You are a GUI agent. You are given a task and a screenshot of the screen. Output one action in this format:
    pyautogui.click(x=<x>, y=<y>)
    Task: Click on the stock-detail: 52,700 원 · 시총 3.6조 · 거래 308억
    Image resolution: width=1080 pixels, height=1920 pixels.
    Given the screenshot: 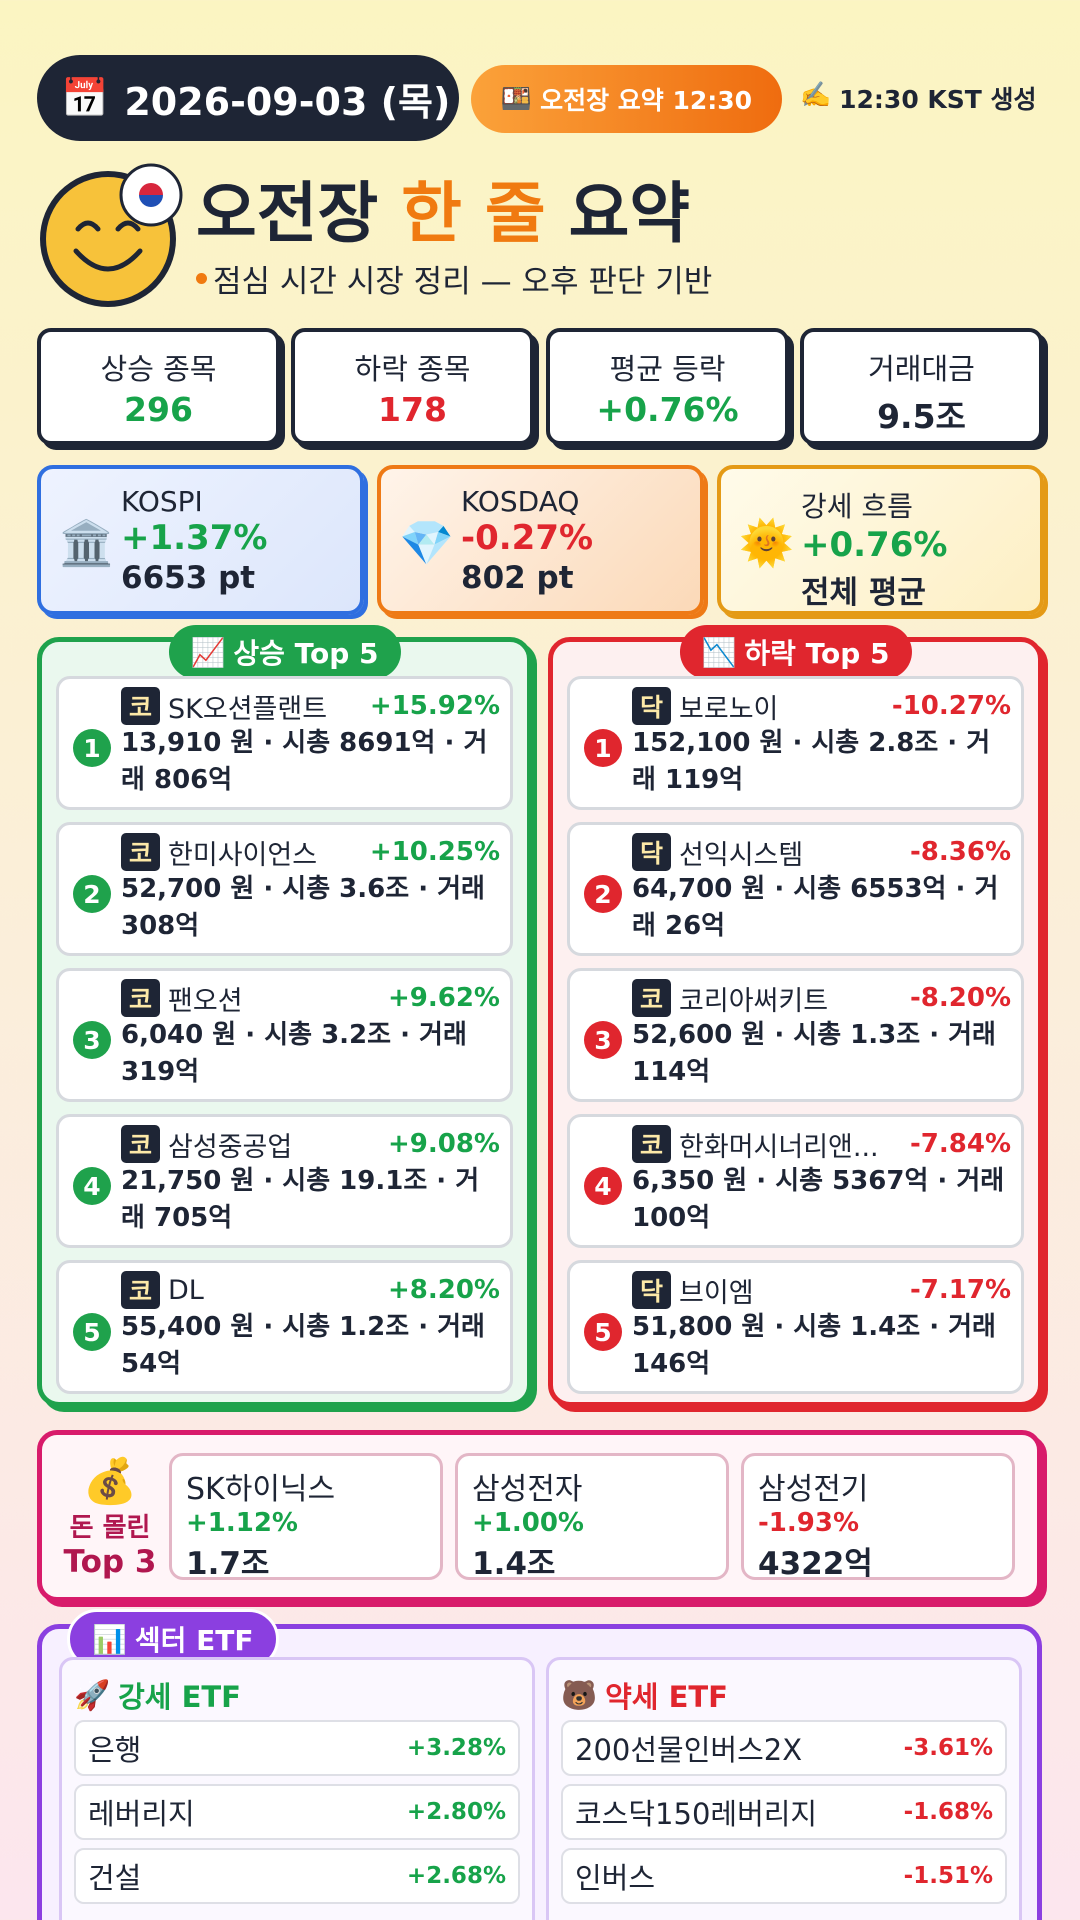 What is the action you would take?
    pyautogui.click(x=303, y=907)
    